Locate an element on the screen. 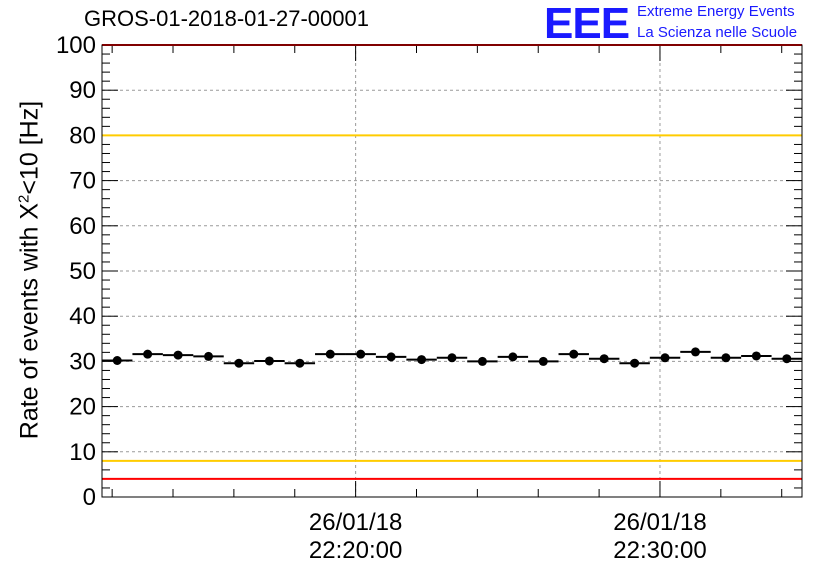 The width and height of the screenshot is (836, 572). y-tick-label: 80 is located at coordinates (82, 135).